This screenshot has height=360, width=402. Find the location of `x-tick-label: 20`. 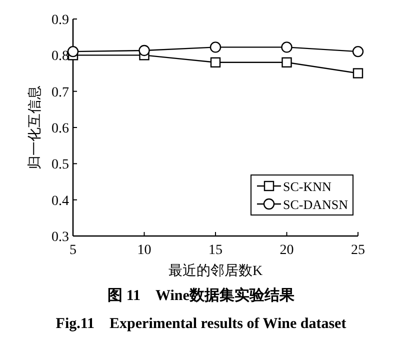

x-tick-label: 20 is located at coordinates (287, 250).